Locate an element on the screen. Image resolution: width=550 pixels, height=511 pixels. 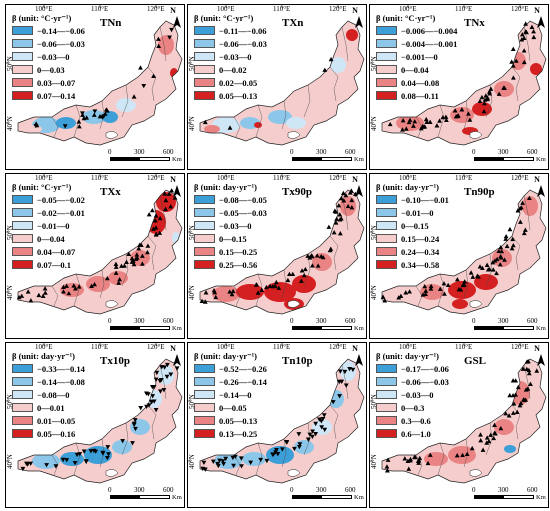
legend-label: 0.15—0.25 is located at coordinates (238, 251).